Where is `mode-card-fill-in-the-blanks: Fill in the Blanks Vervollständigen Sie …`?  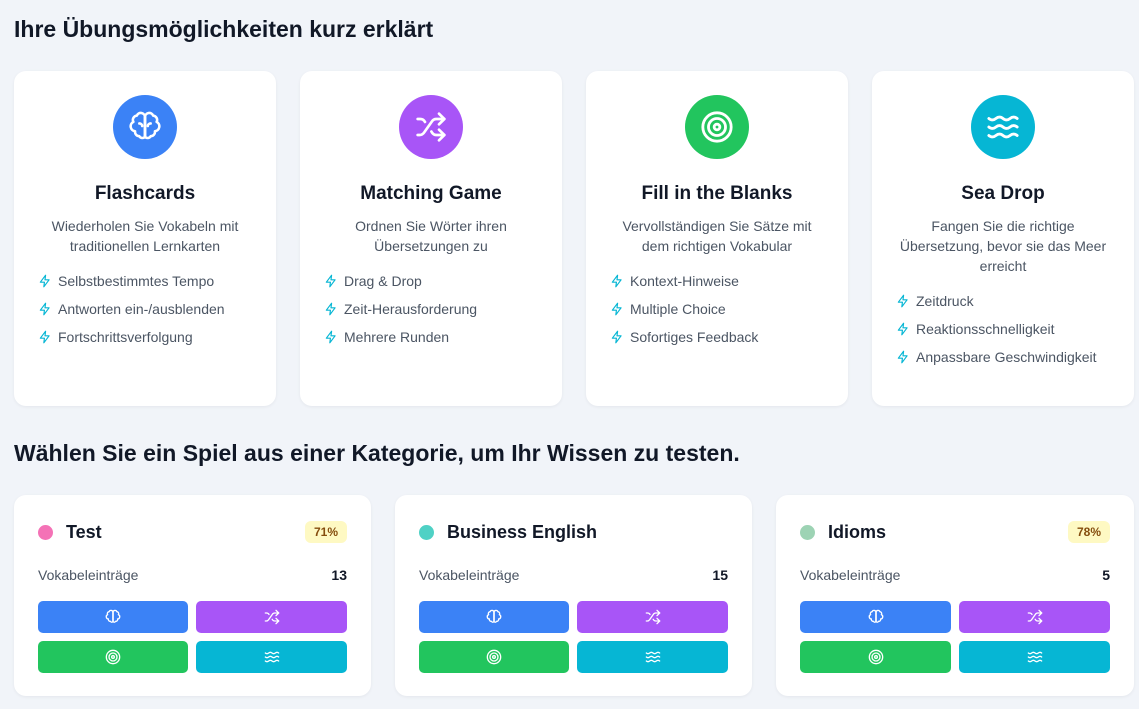
mode-card-fill-in-the-blanks: Fill in the Blanks Vervollständigen Sie … is located at coordinates (717, 238).